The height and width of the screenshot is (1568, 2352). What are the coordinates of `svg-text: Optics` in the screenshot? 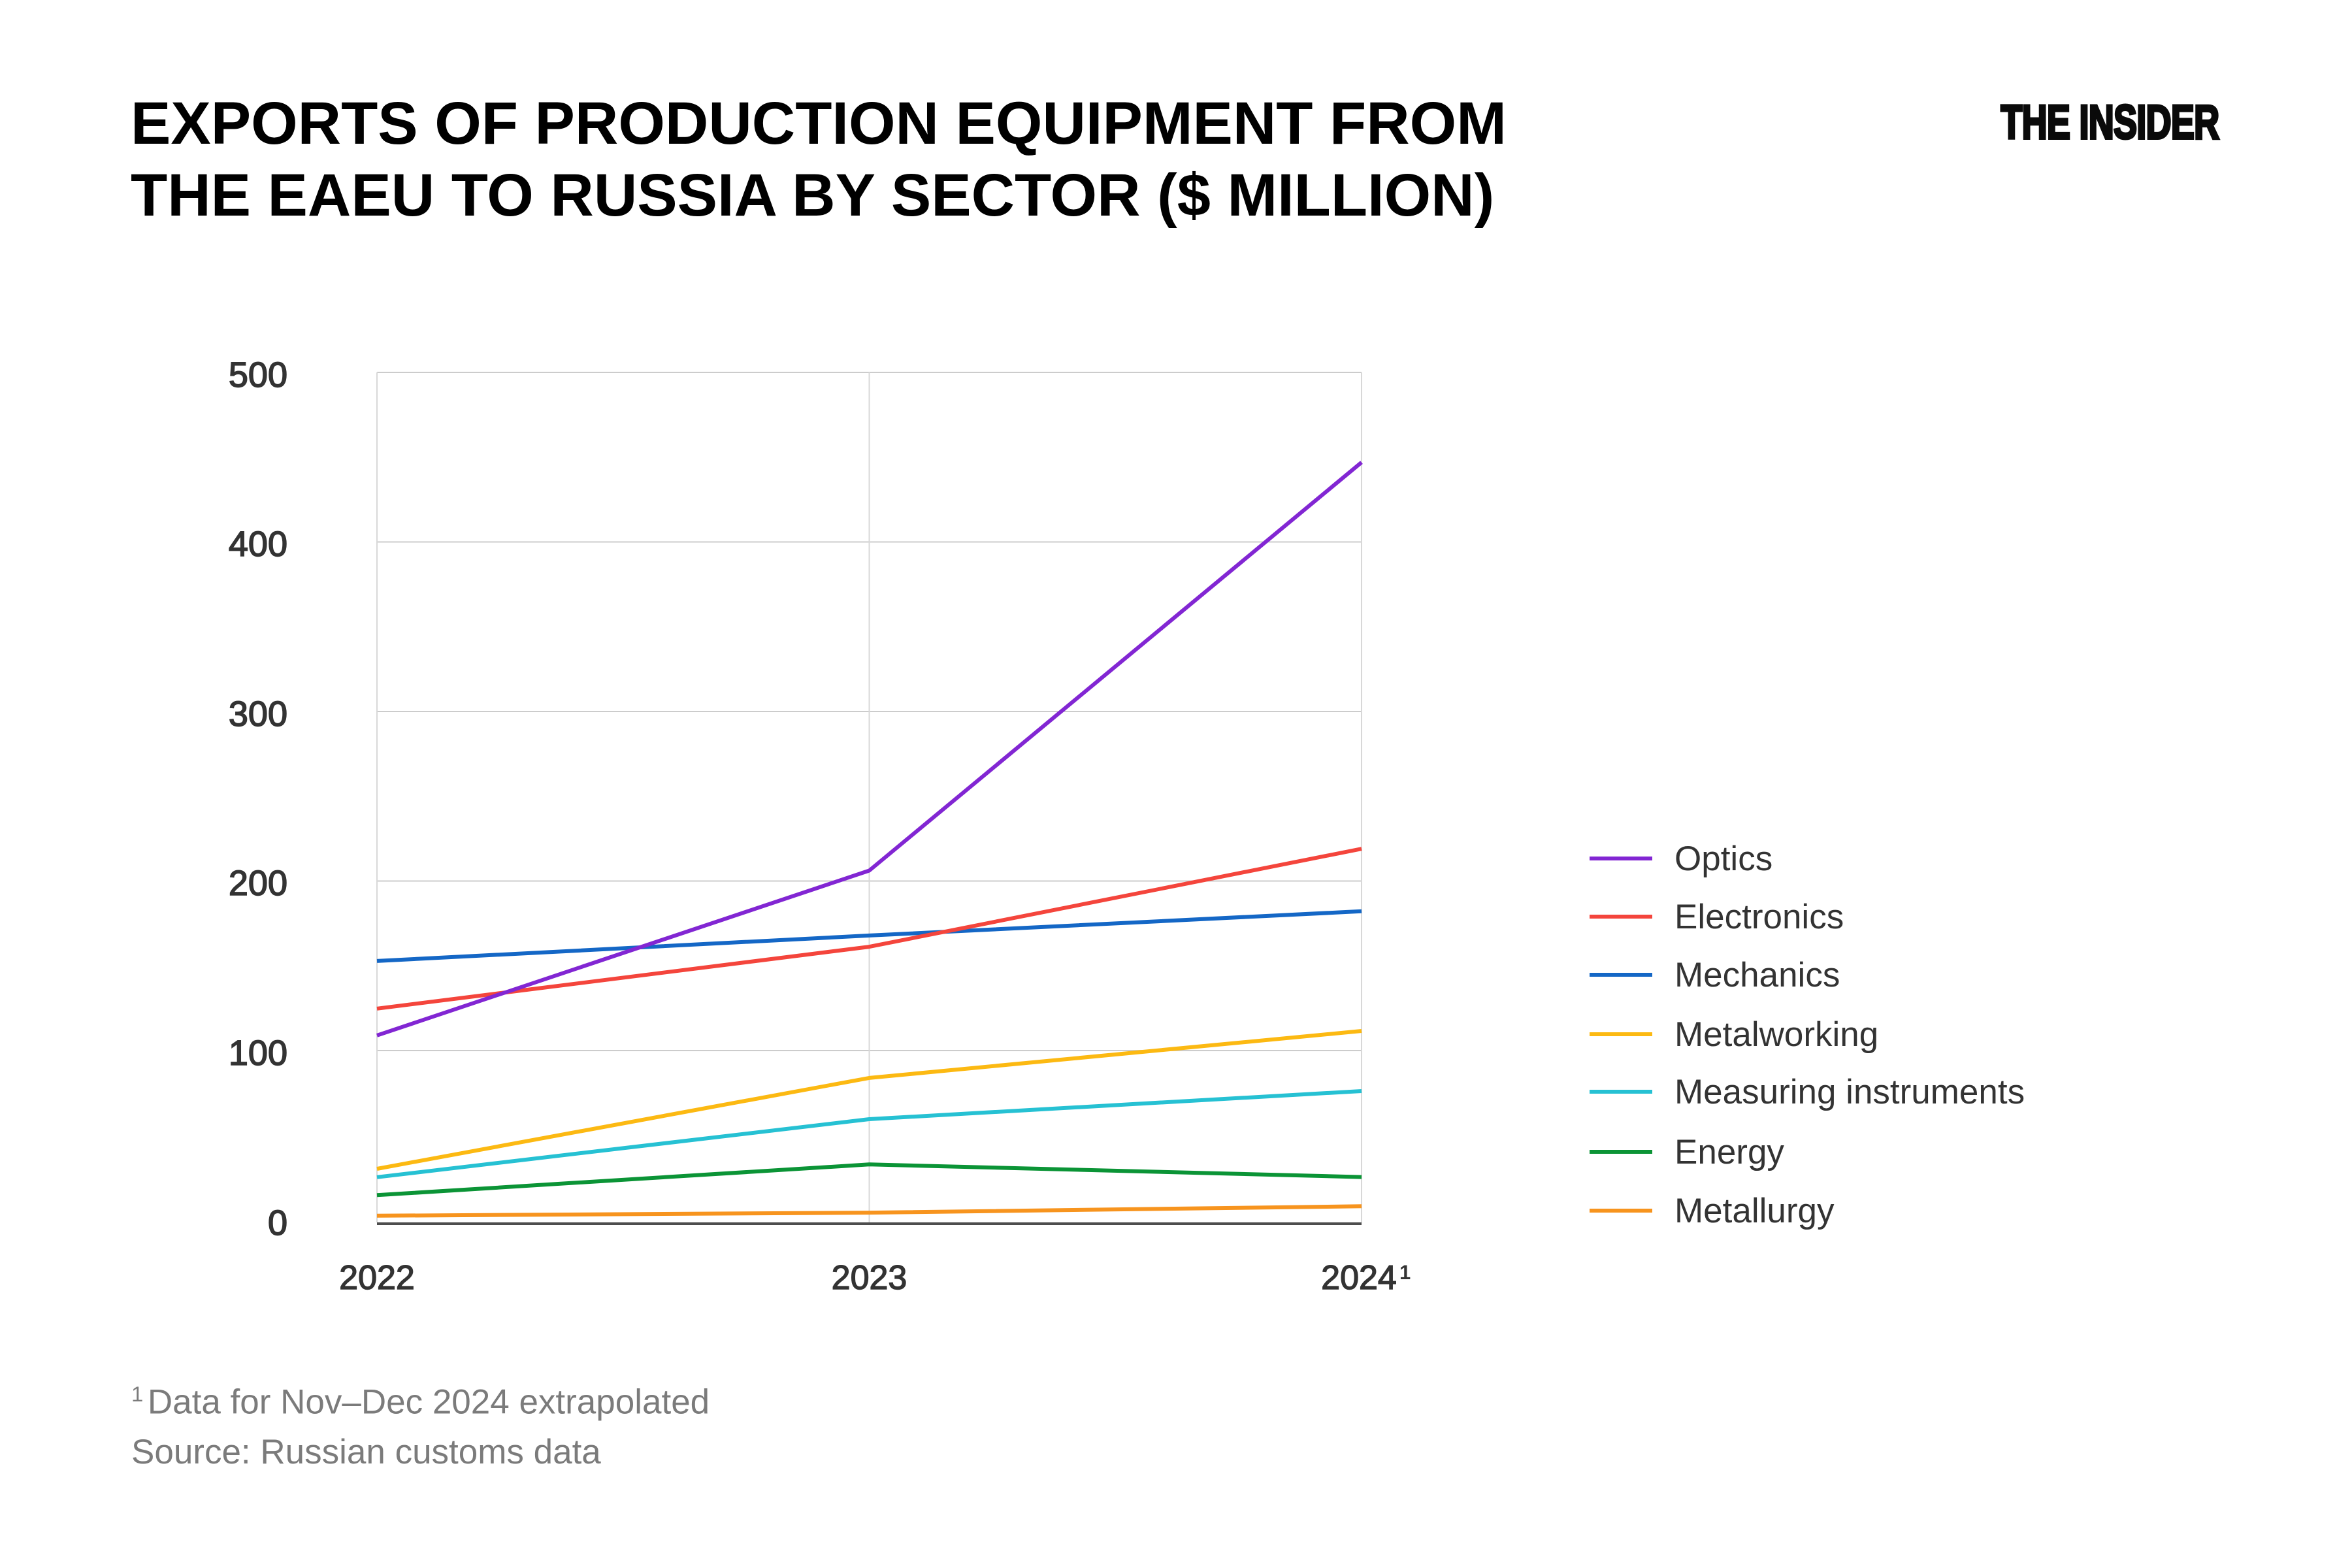 It's located at (1723, 859).